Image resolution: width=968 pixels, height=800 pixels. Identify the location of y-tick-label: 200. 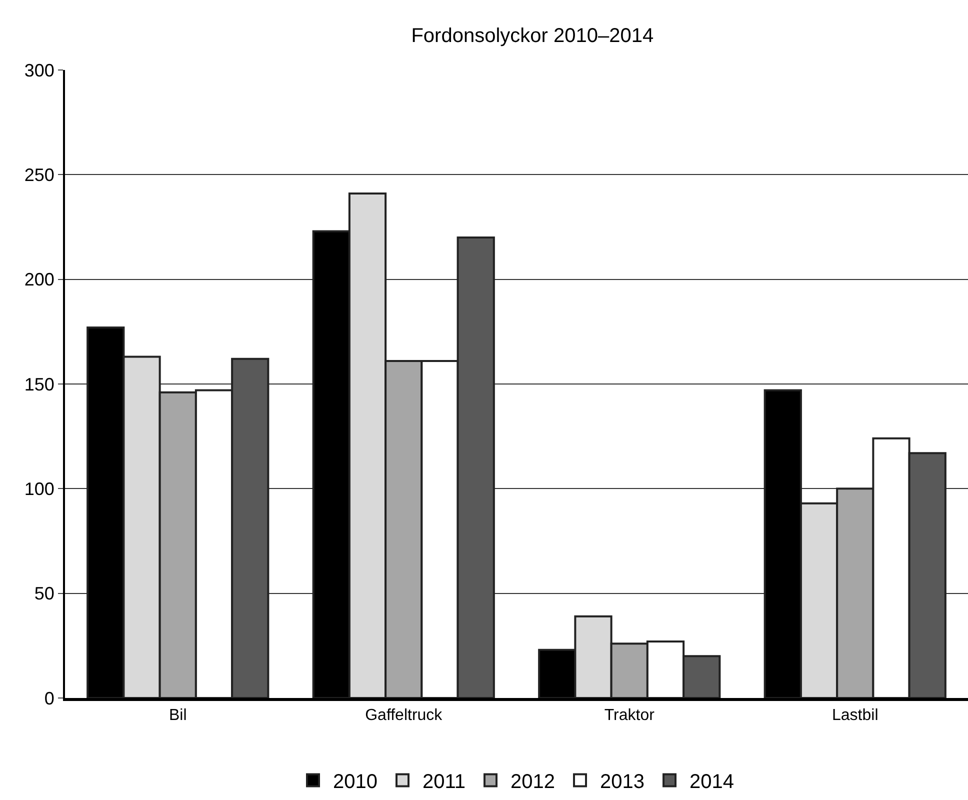
(39, 280).